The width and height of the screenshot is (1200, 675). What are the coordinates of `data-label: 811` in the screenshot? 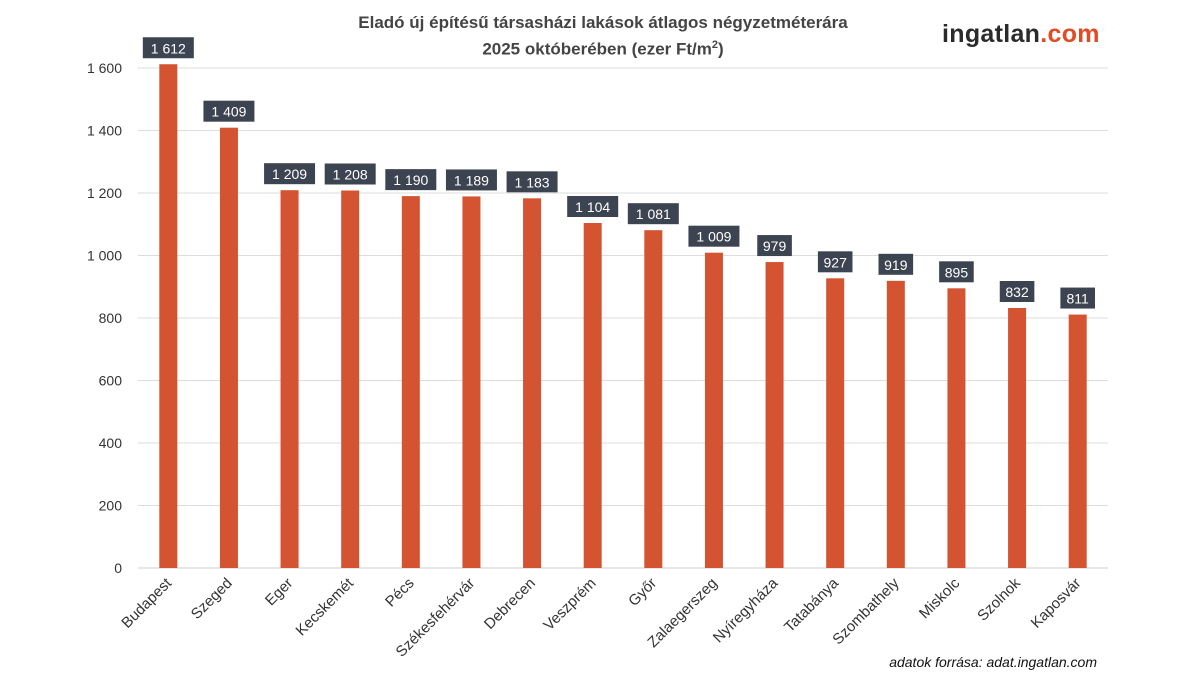 It's located at (1078, 299).